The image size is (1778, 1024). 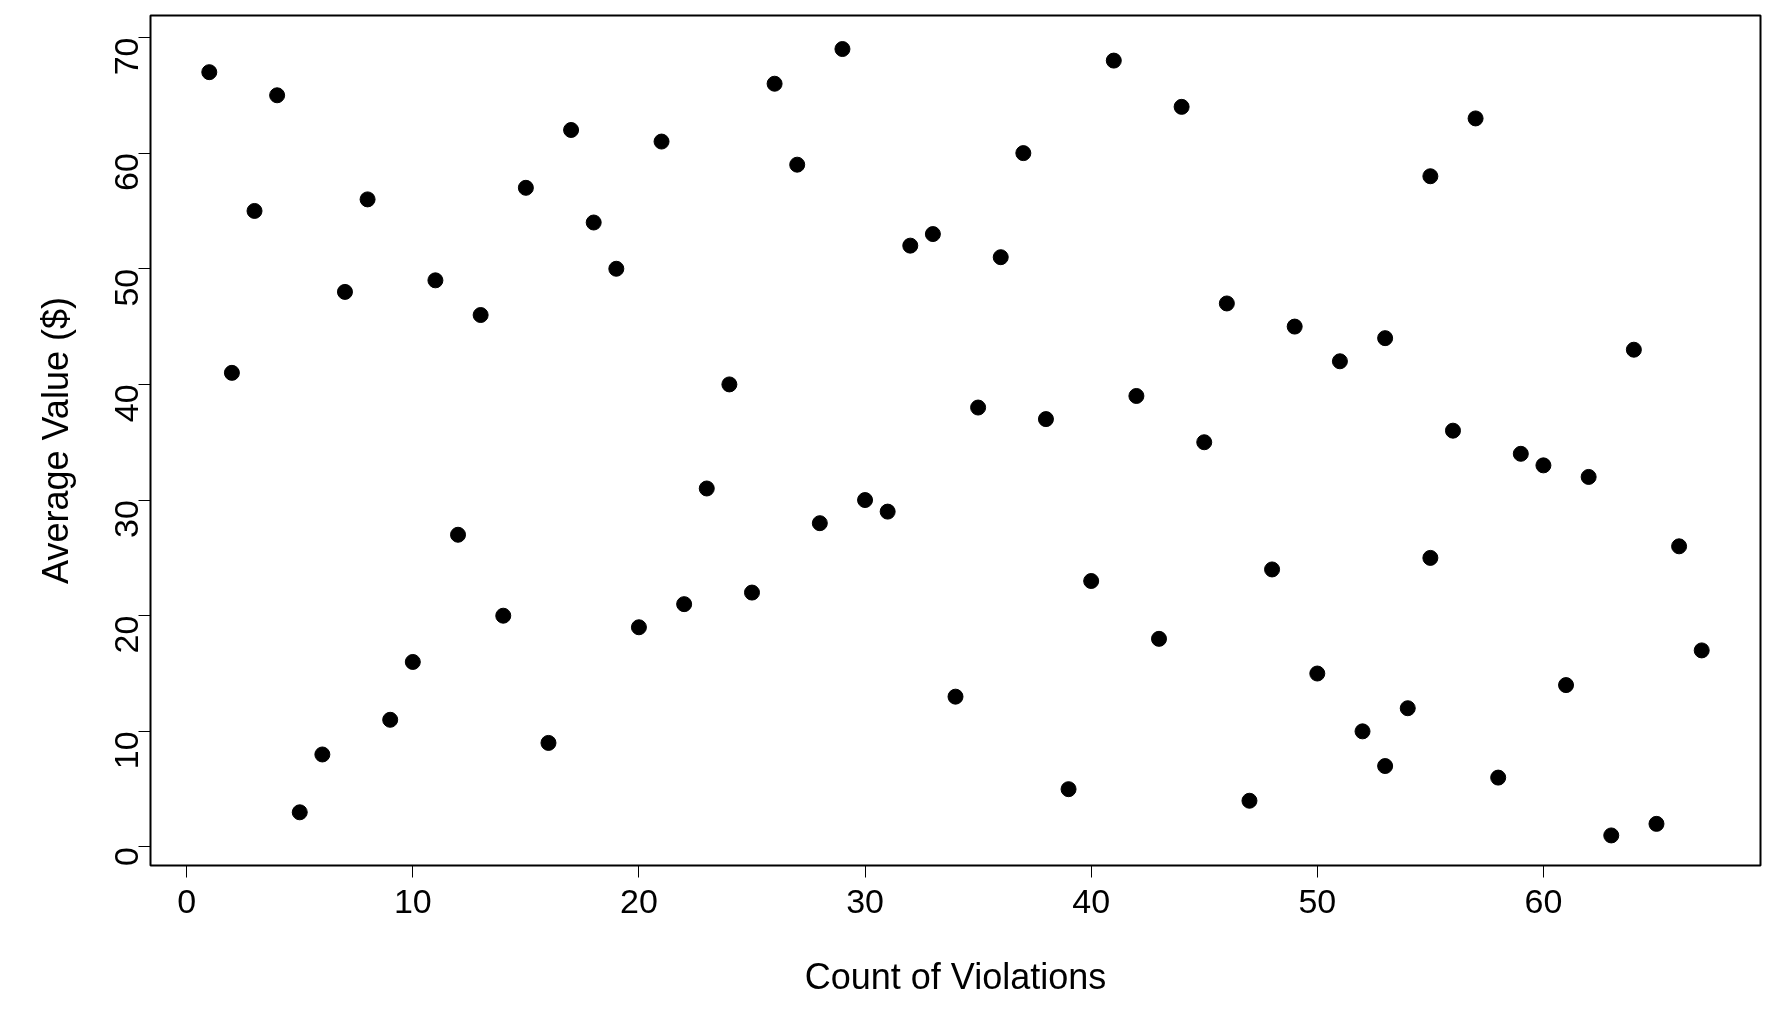 What do you see at coordinates (126, 172) in the screenshot?
I see `y-tick-label: 60` at bounding box center [126, 172].